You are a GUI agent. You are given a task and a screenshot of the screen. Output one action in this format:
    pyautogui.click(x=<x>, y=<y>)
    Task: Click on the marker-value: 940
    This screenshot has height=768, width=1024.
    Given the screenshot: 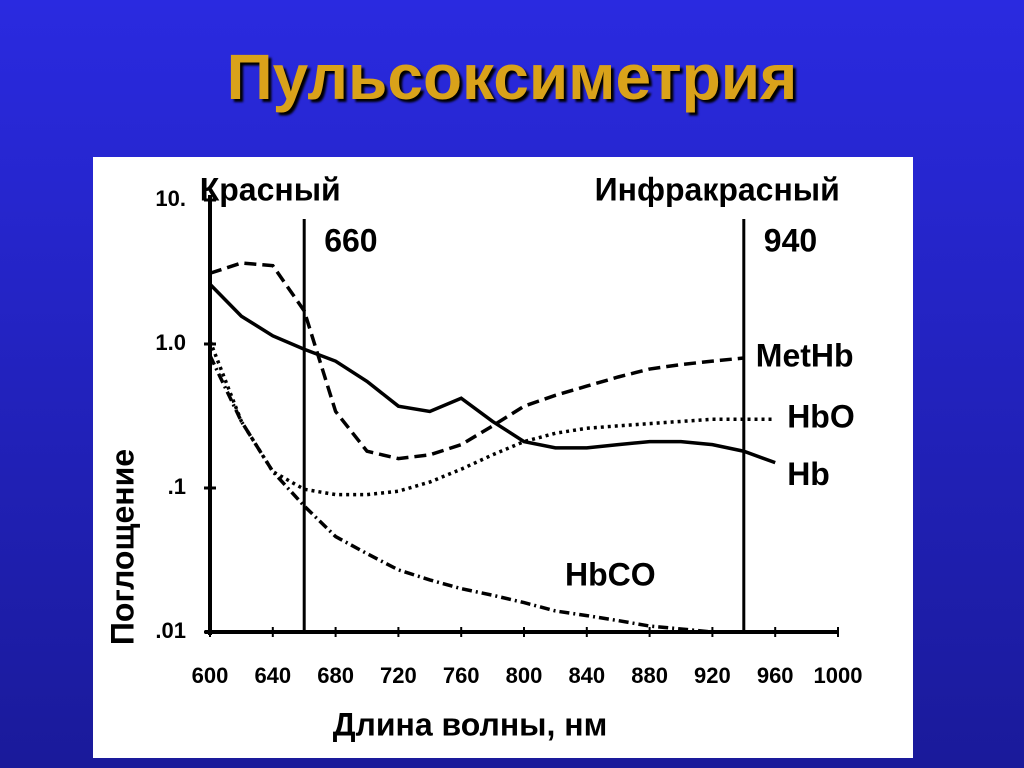 What is the action you would take?
    pyautogui.click(x=790, y=240)
    